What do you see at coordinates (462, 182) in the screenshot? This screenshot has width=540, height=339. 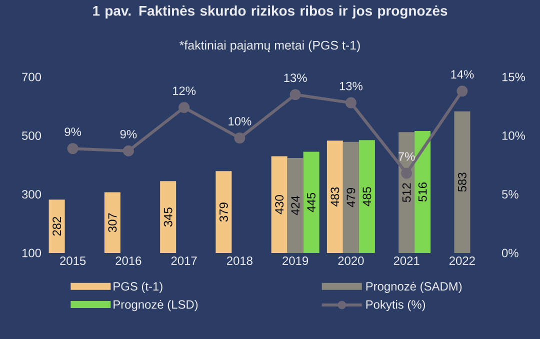 I see `data-label: 583` at bounding box center [462, 182].